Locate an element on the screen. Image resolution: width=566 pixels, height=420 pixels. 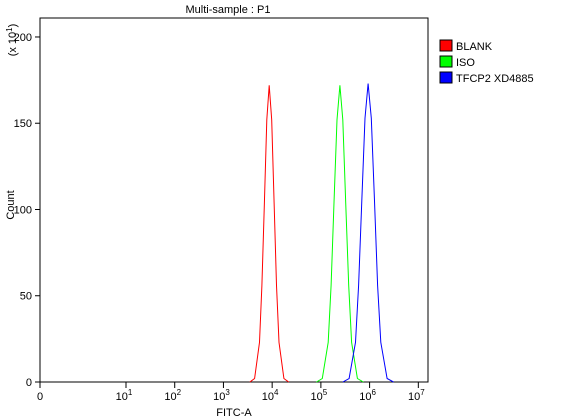
tick-exponent: 2 is located at coordinates (179, 392).